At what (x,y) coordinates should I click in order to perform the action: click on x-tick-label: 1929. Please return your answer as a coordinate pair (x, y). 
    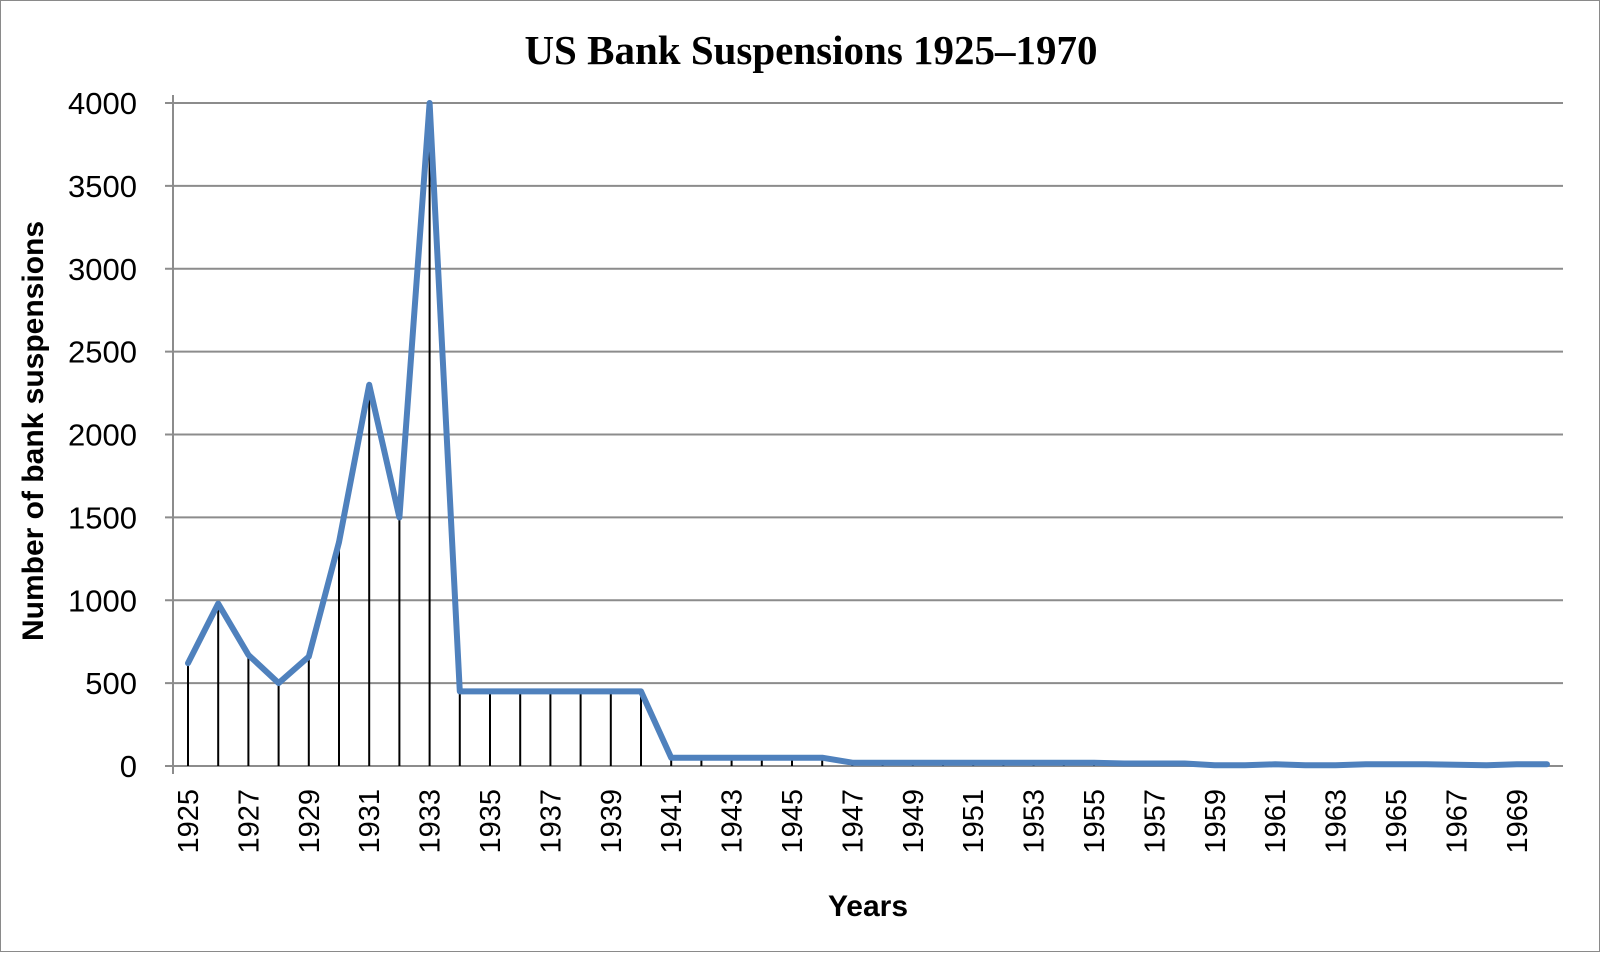
    Looking at the image, I should click on (310, 821).